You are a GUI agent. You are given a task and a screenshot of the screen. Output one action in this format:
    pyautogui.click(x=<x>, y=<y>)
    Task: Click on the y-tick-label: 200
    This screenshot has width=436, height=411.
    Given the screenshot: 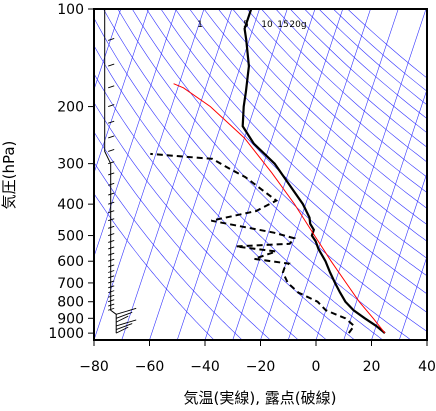 What is the action you would take?
    pyautogui.click(x=70, y=108)
    